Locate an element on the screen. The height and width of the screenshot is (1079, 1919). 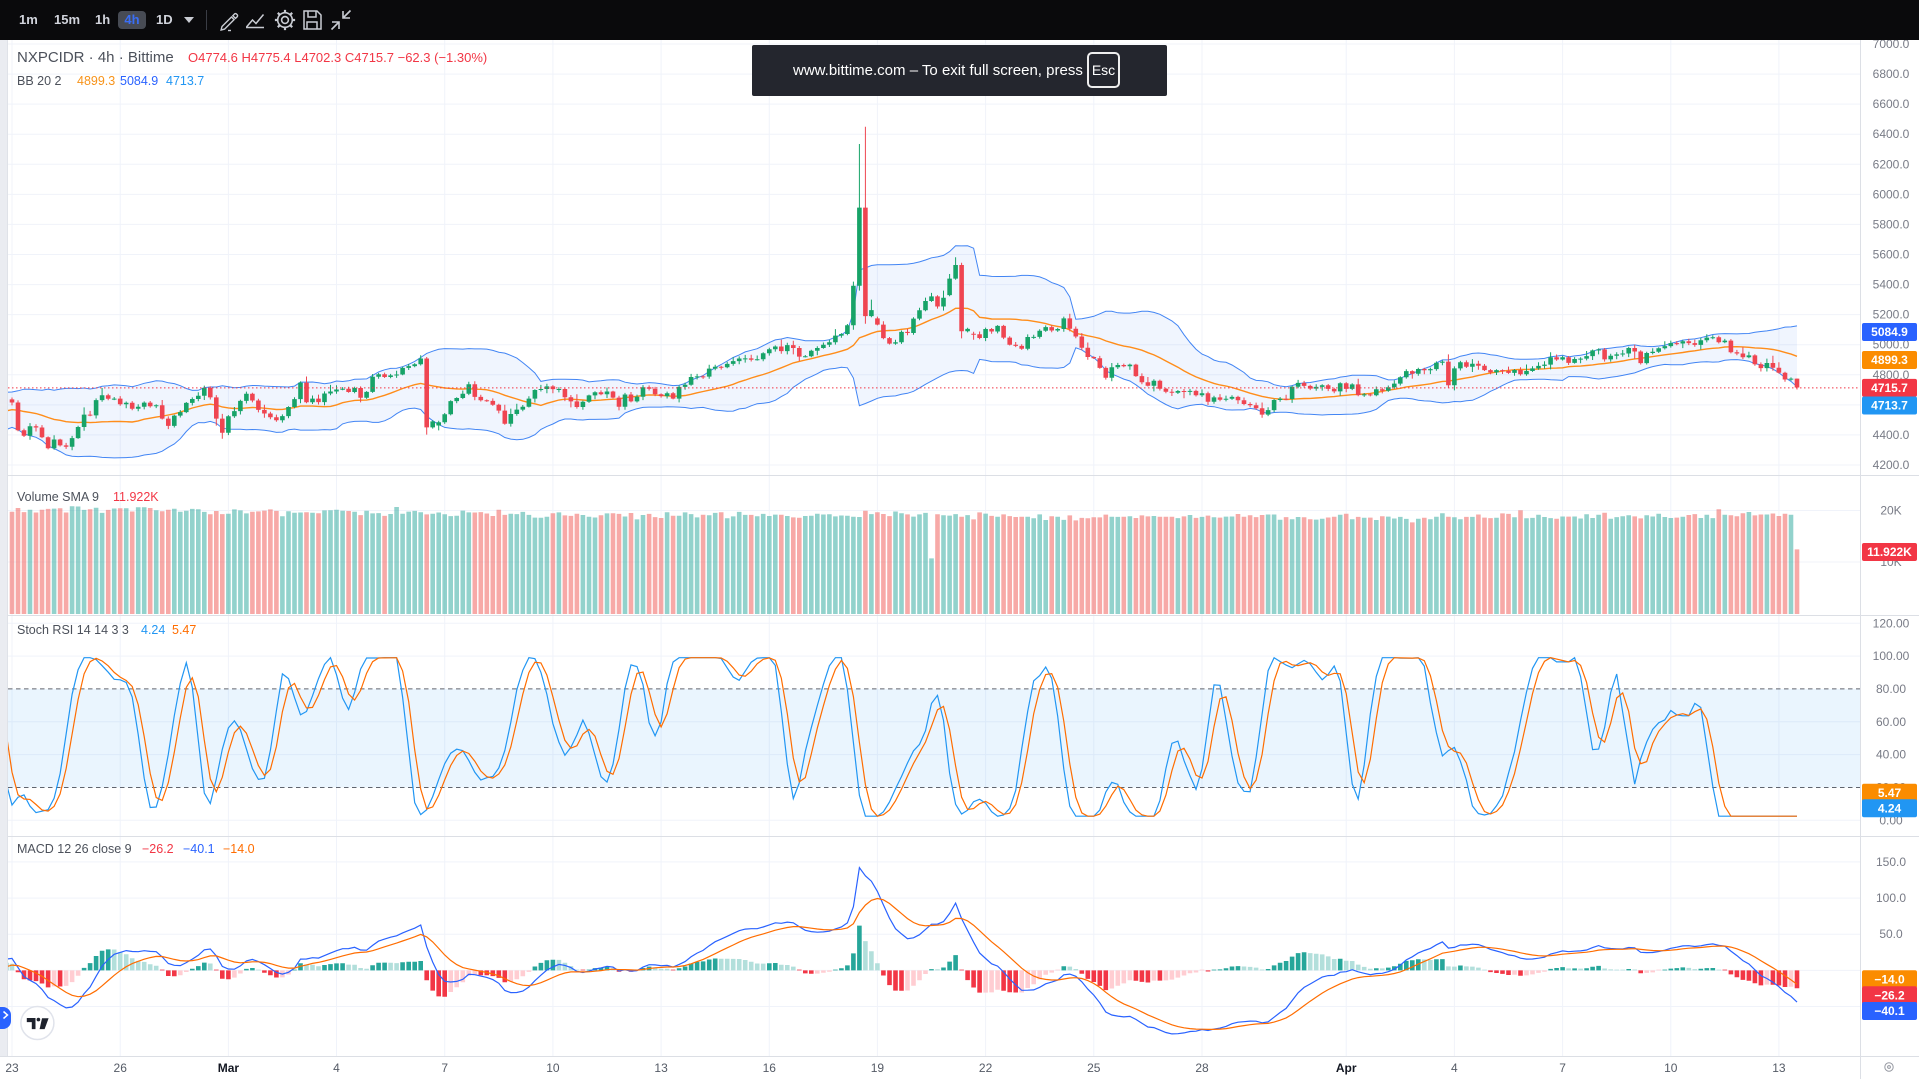
svg-text: BB 20 2 is located at coordinates (39, 81).